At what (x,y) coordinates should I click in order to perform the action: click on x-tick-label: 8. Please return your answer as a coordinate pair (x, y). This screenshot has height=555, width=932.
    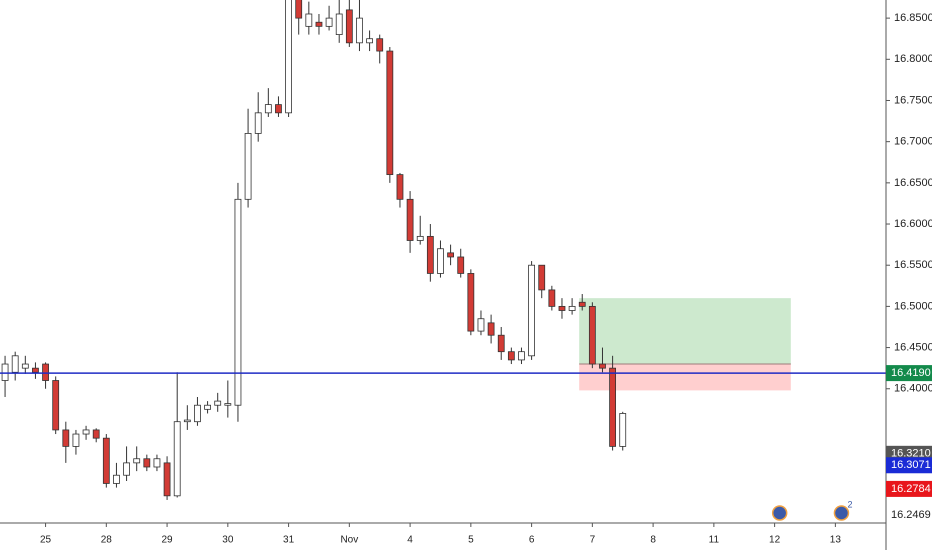
    Looking at the image, I should click on (653, 540).